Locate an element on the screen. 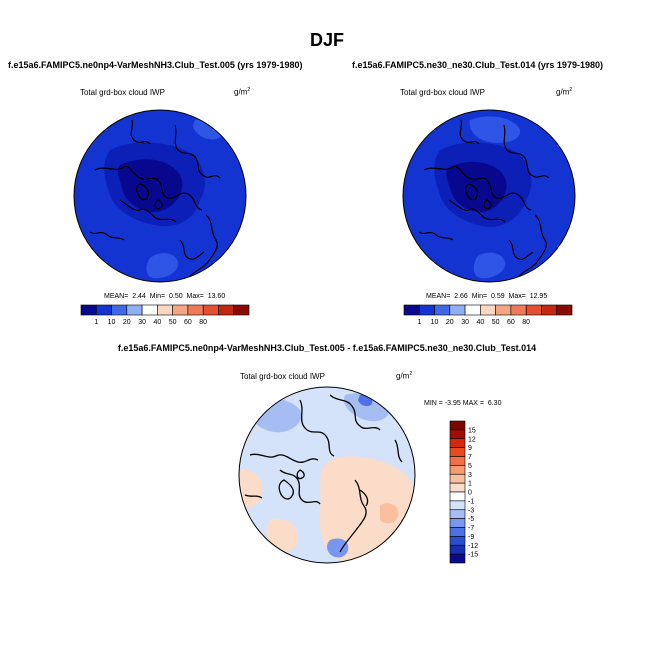  colorbar-tick-label: -9 is located at coordinates (471, 537).